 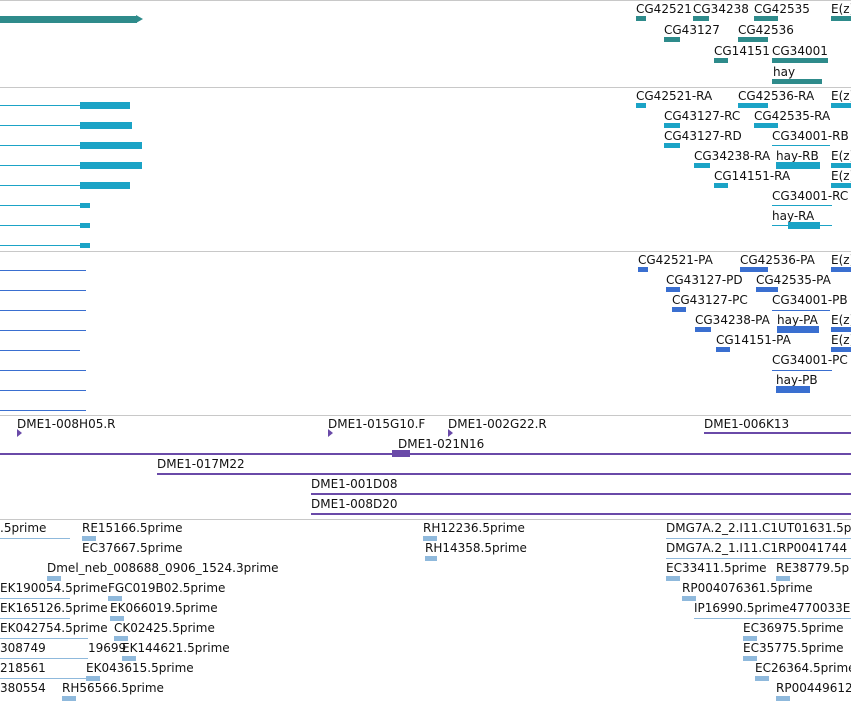 What do you see at coordinates (54, 608) in the screenshot?
I see `est-label: EK165126.5prime` at bounding box center [54, 608].